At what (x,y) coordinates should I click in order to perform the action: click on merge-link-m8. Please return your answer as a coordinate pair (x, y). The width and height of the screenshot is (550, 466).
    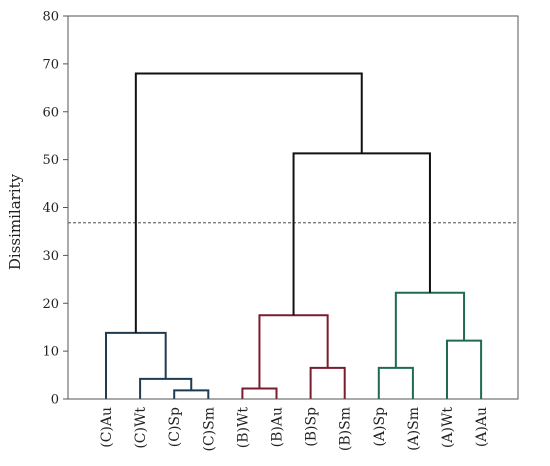
    Looking at the image, I should click on (464, 369).